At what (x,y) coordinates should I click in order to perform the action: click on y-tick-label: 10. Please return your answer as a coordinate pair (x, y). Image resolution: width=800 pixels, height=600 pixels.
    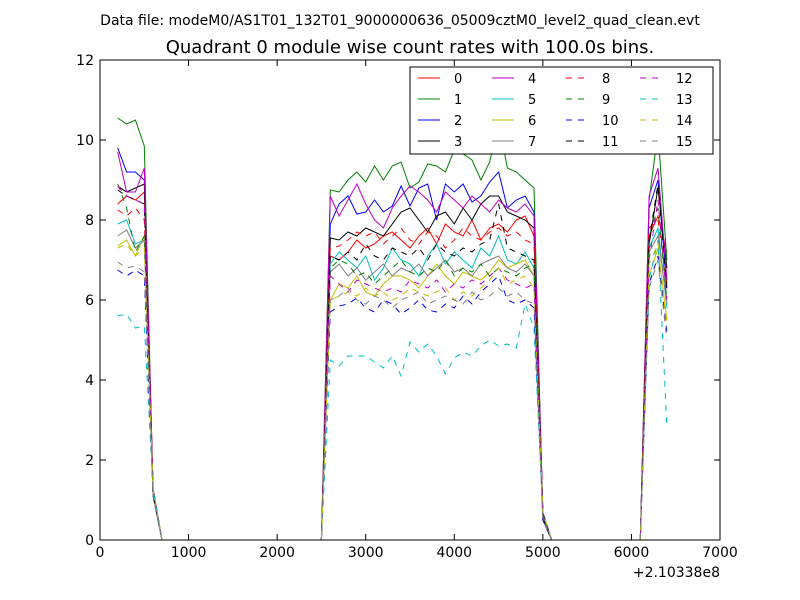
    Looking at the image, I should click on (85, 141).